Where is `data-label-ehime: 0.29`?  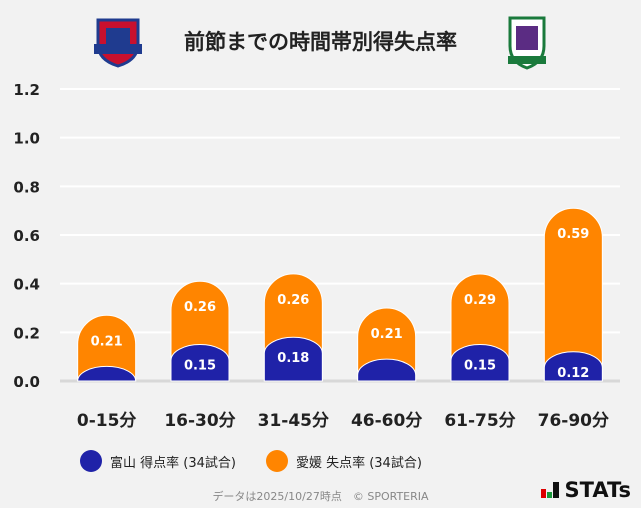
data-label-ehime: 0.29 is located at coordinates (480, 300).